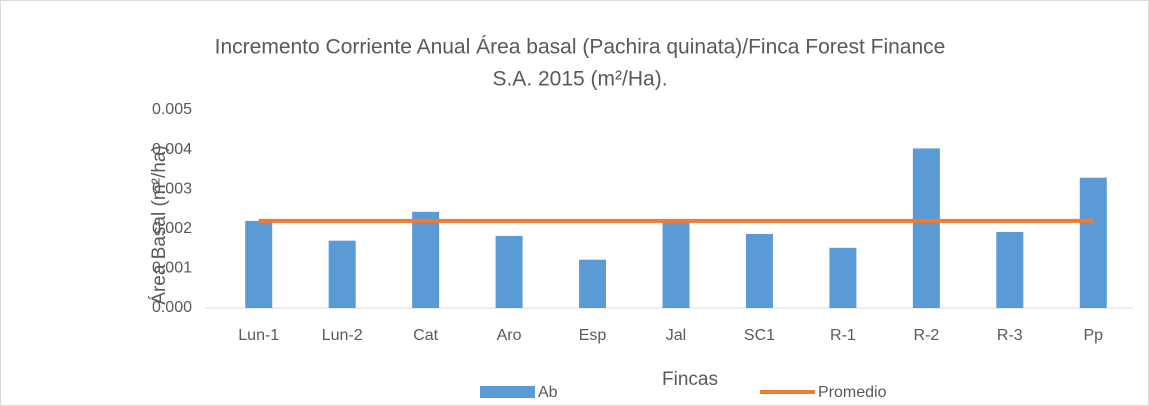 The width and height of the screenshot is (1149, 406). I want to click on y-tick-label: 0.003, so click(172, 188).